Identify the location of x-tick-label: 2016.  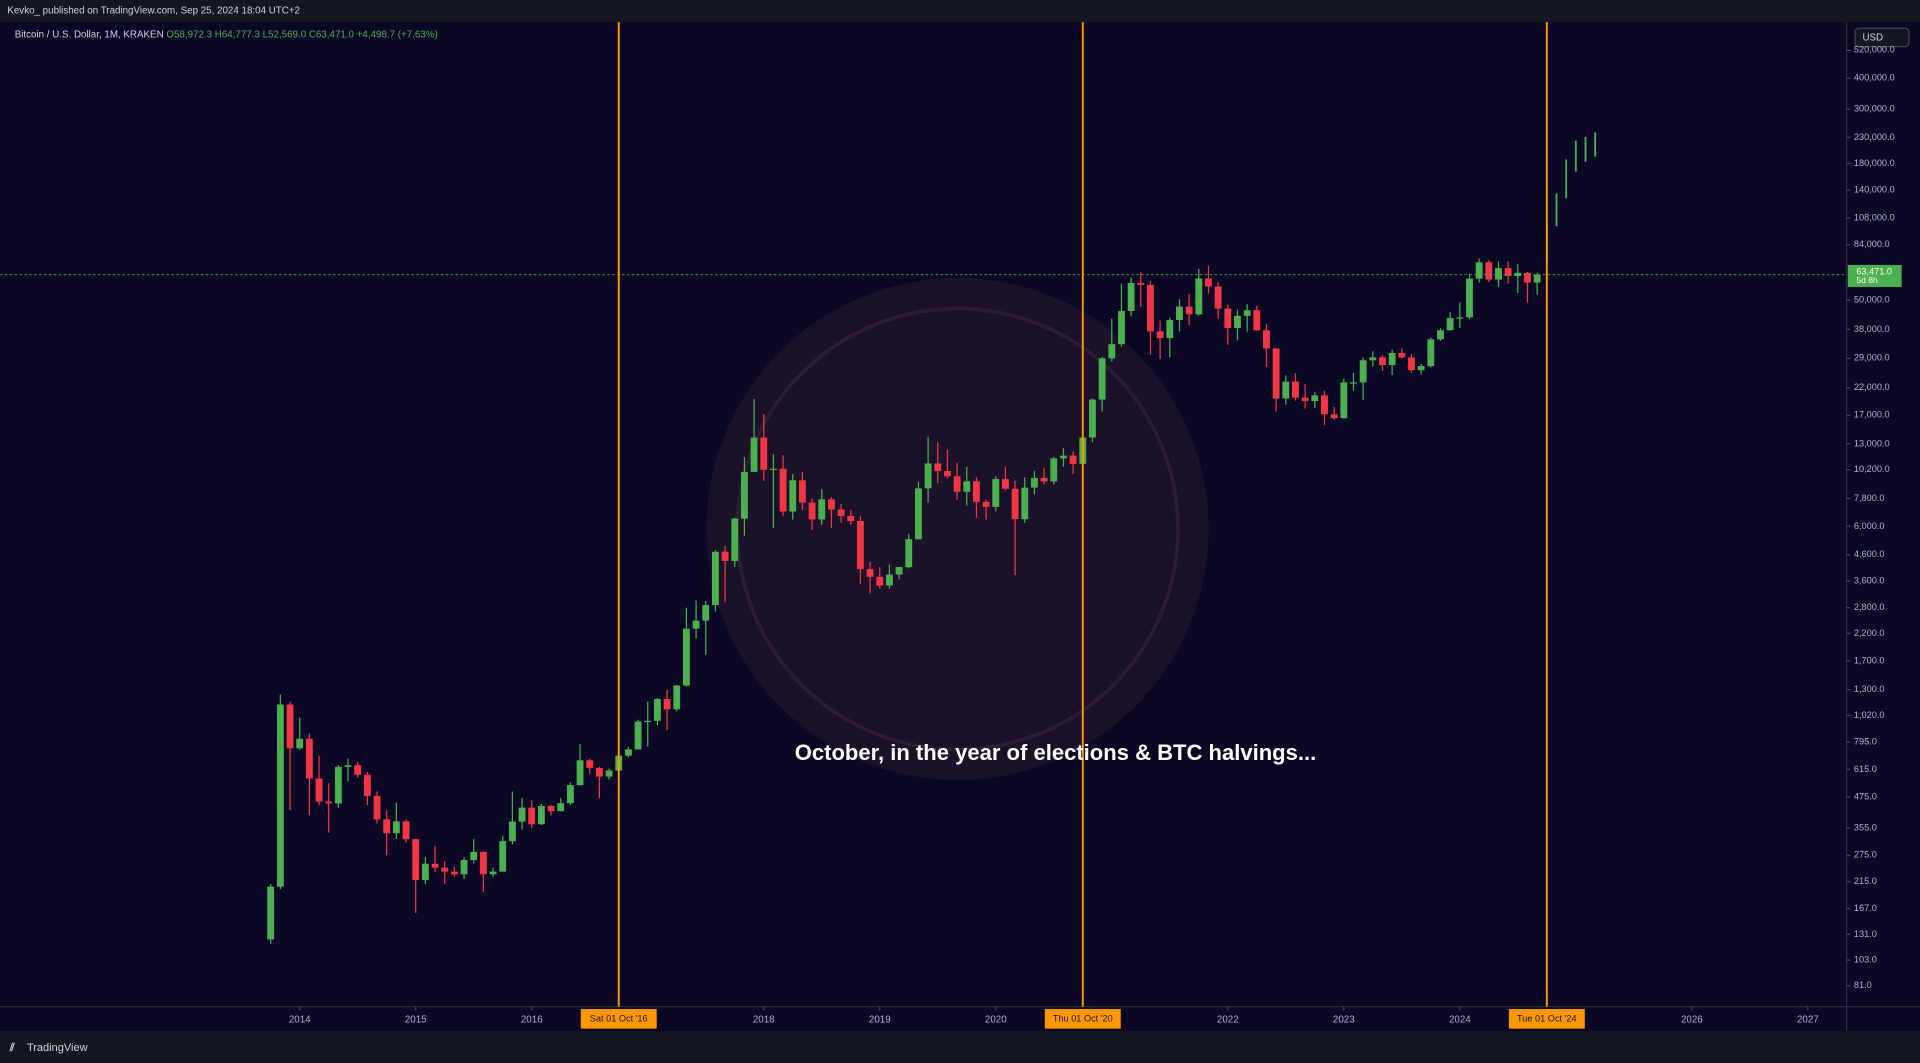
(532, 1020).